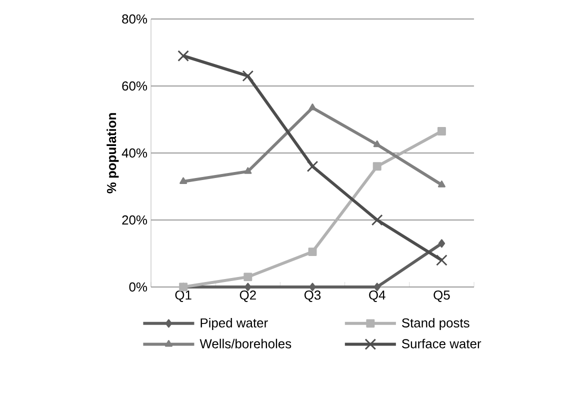  What do you see at coordinates (135, 86) in the screenshot?
I see `y-tick-label: 60%` at bounding box center [135, 86].